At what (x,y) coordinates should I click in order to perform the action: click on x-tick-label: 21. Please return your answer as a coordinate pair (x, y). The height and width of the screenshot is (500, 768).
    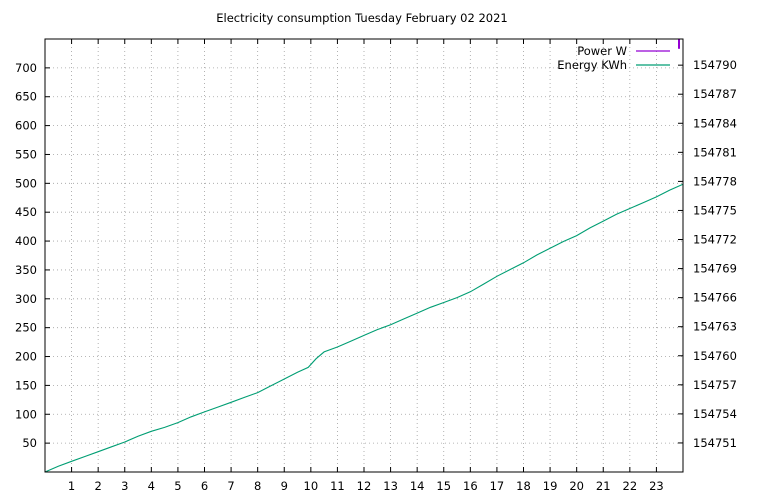
    Looking at the image, I should click on (603, 486).